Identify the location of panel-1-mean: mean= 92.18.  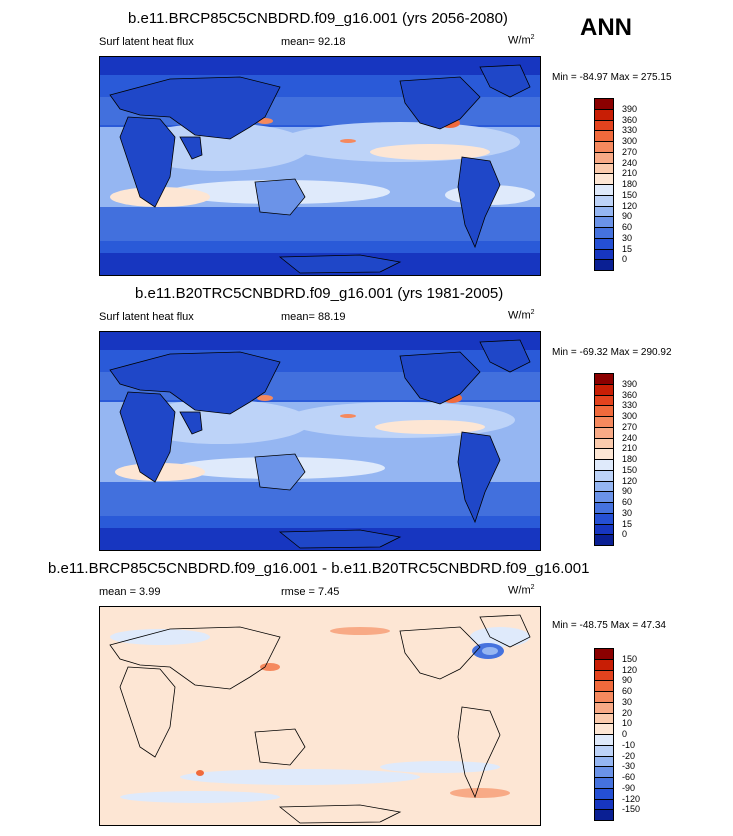
(313, 42).